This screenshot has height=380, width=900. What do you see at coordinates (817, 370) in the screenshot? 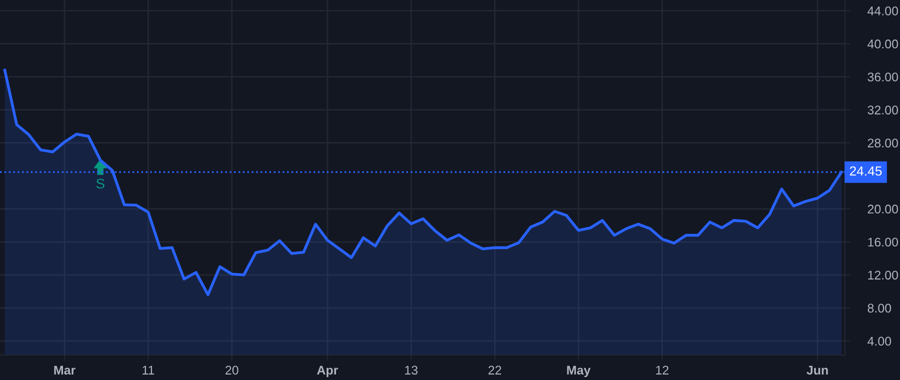
I see `x-tick-label: Jun` at bounding box center [817, 370].